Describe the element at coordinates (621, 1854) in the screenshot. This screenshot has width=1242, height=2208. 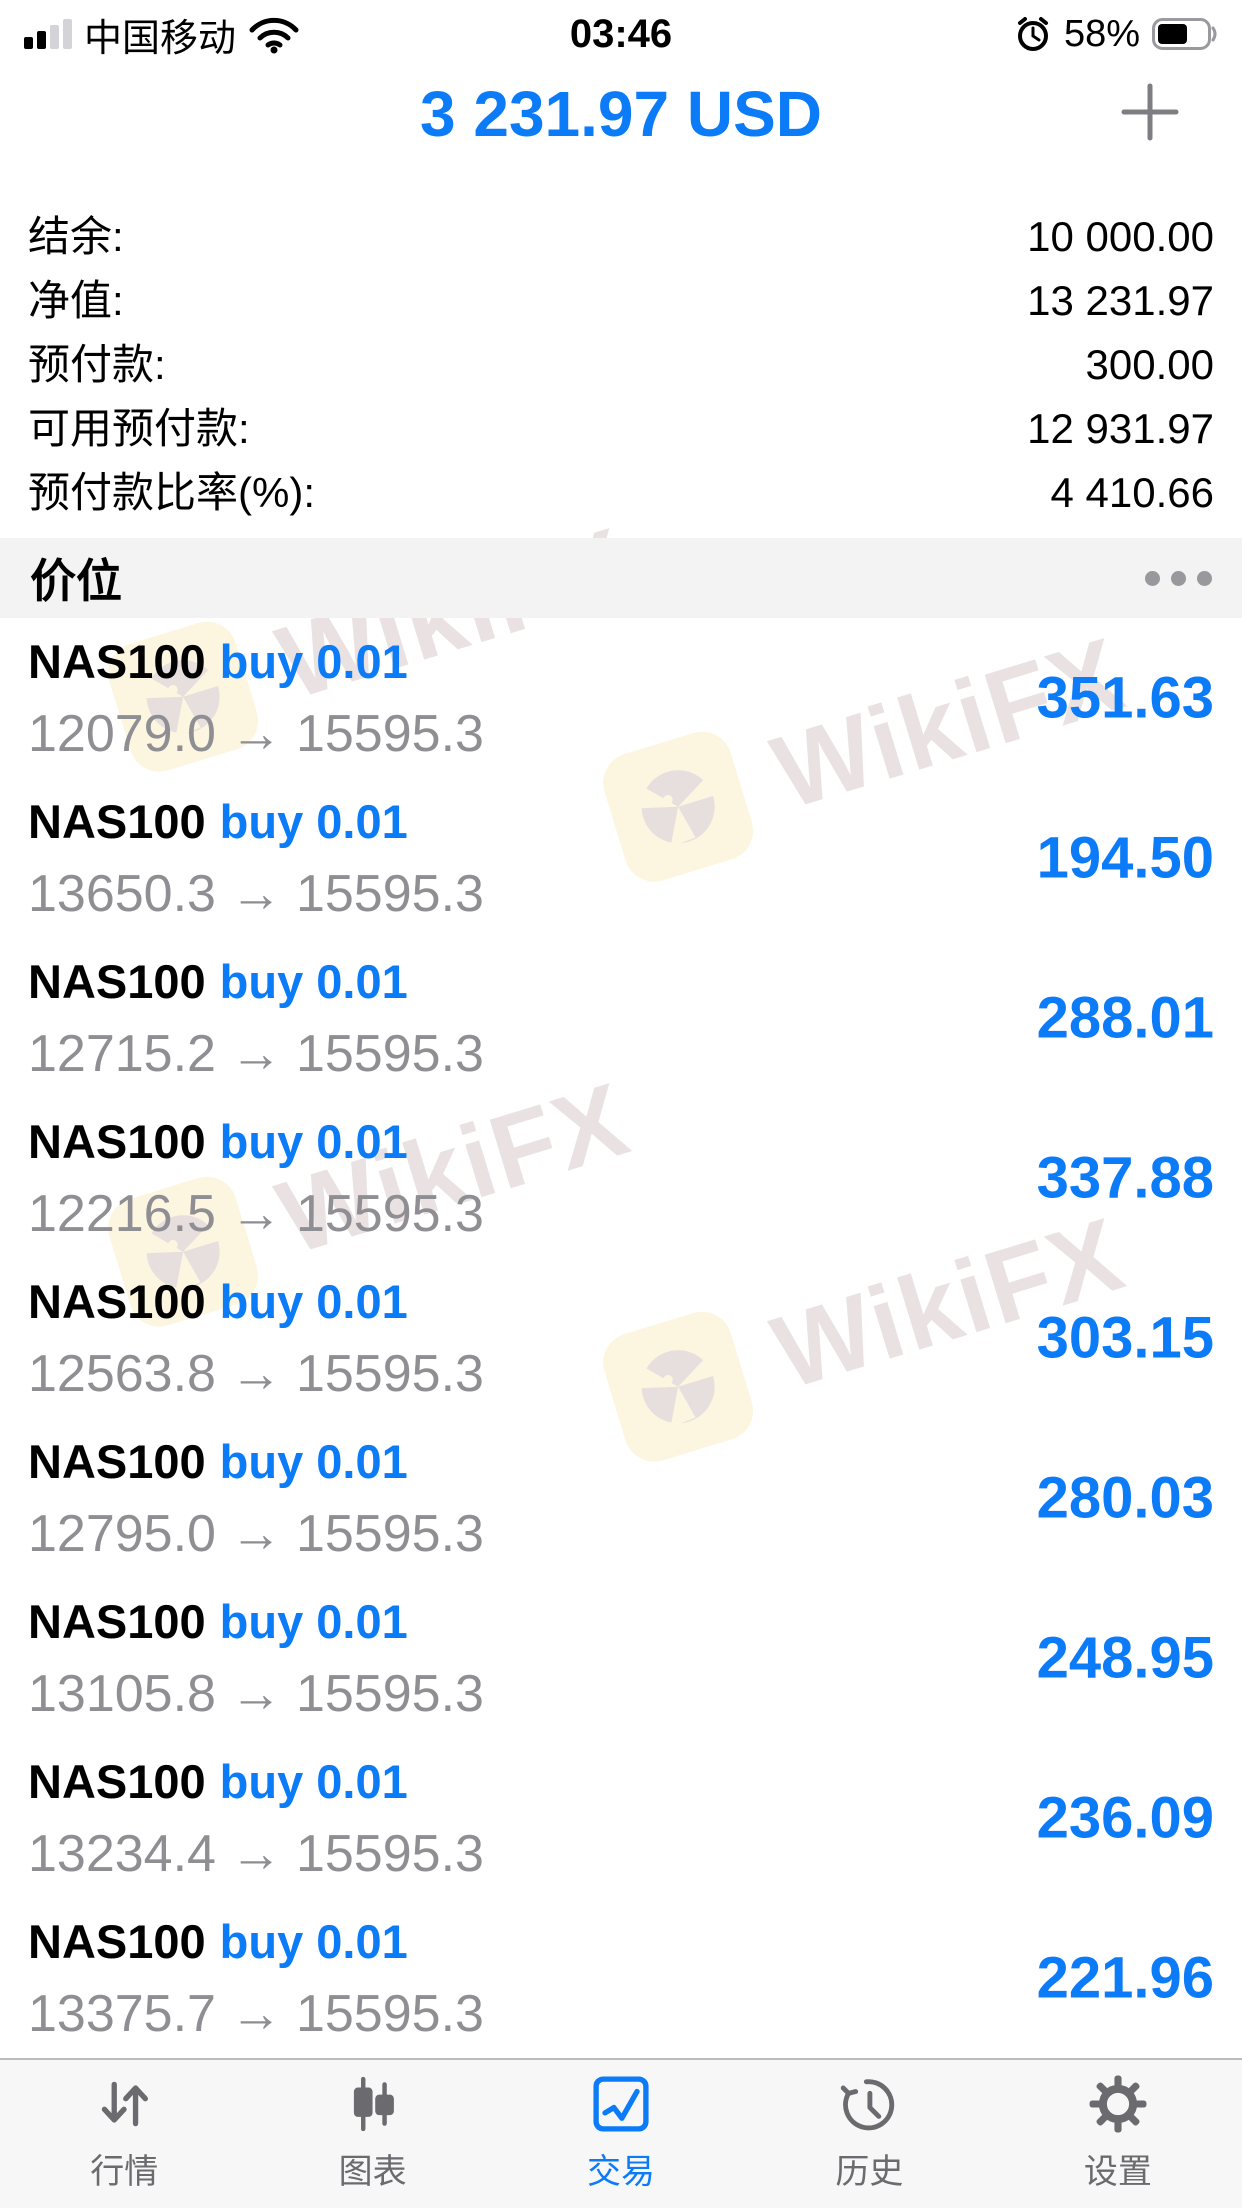
I see `position-price-line: 13234.4 → 15595.3` at that location.